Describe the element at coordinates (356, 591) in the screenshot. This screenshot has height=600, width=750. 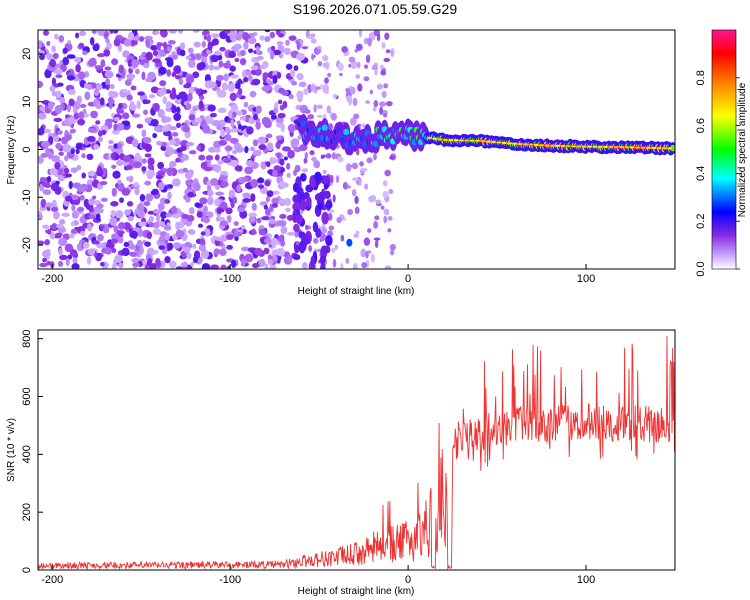
I see `snr-x-label: Height of straight line (km)` at that location.